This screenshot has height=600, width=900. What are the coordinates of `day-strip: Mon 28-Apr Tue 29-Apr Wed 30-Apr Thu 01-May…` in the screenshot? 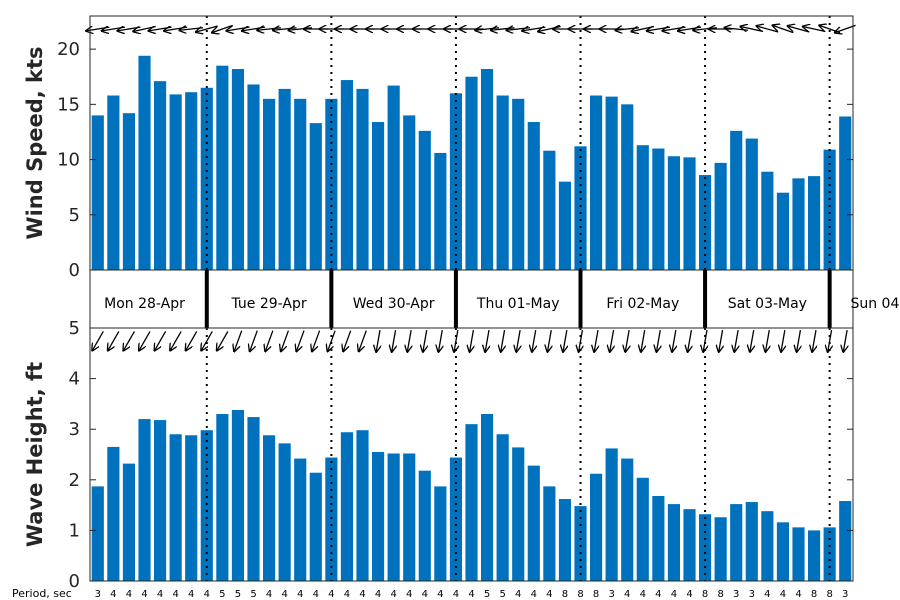 It's located at (494, 299).